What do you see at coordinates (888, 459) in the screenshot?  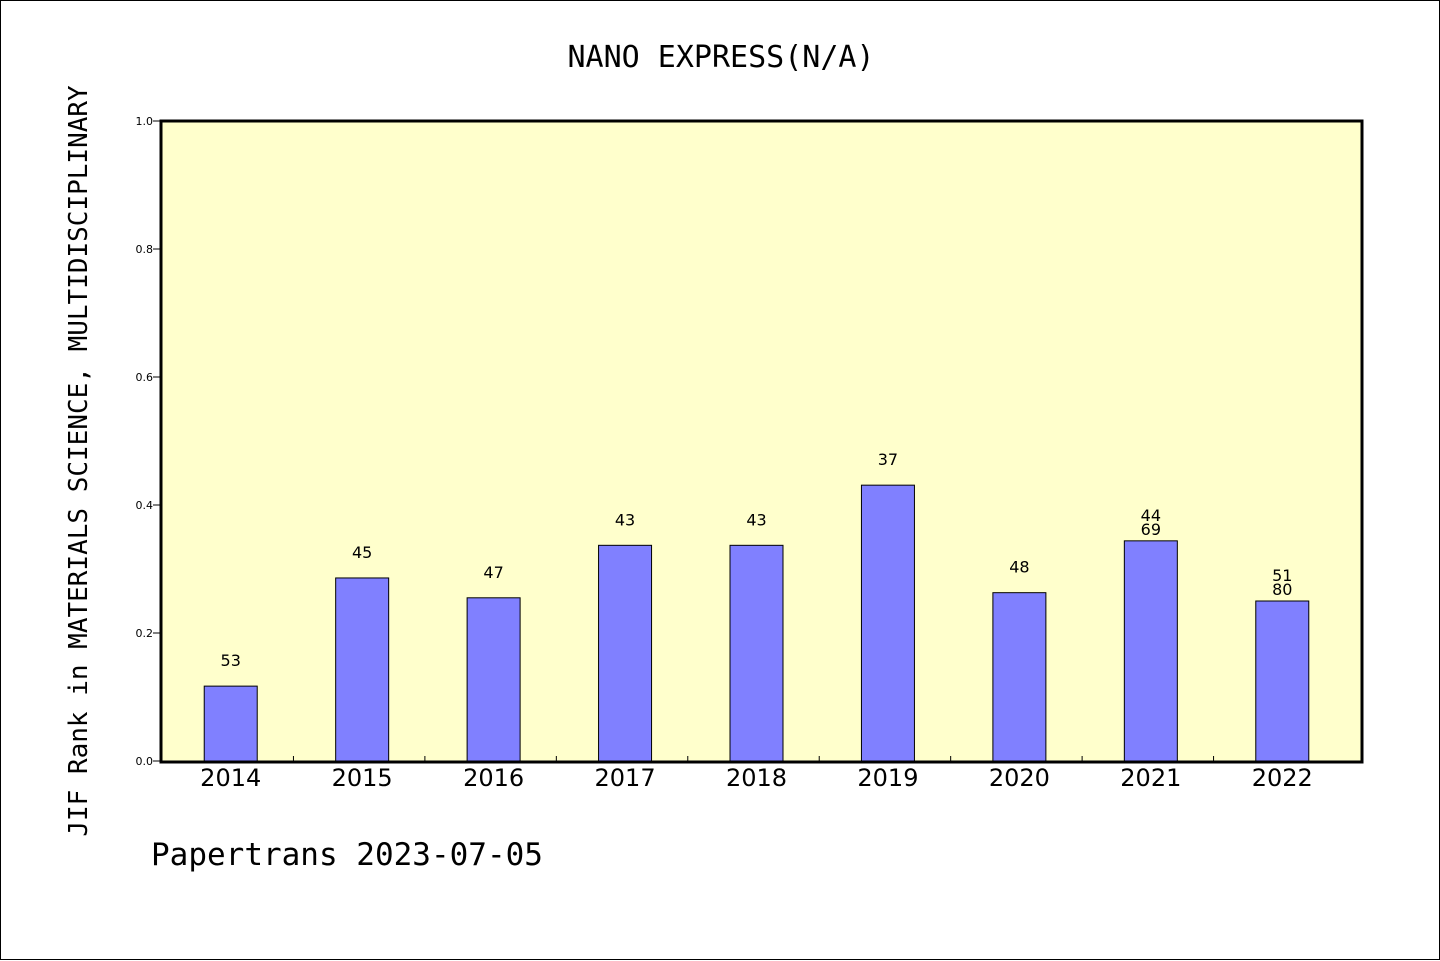 I see `data-label-2019: 37` at bounding box center [888, 459].